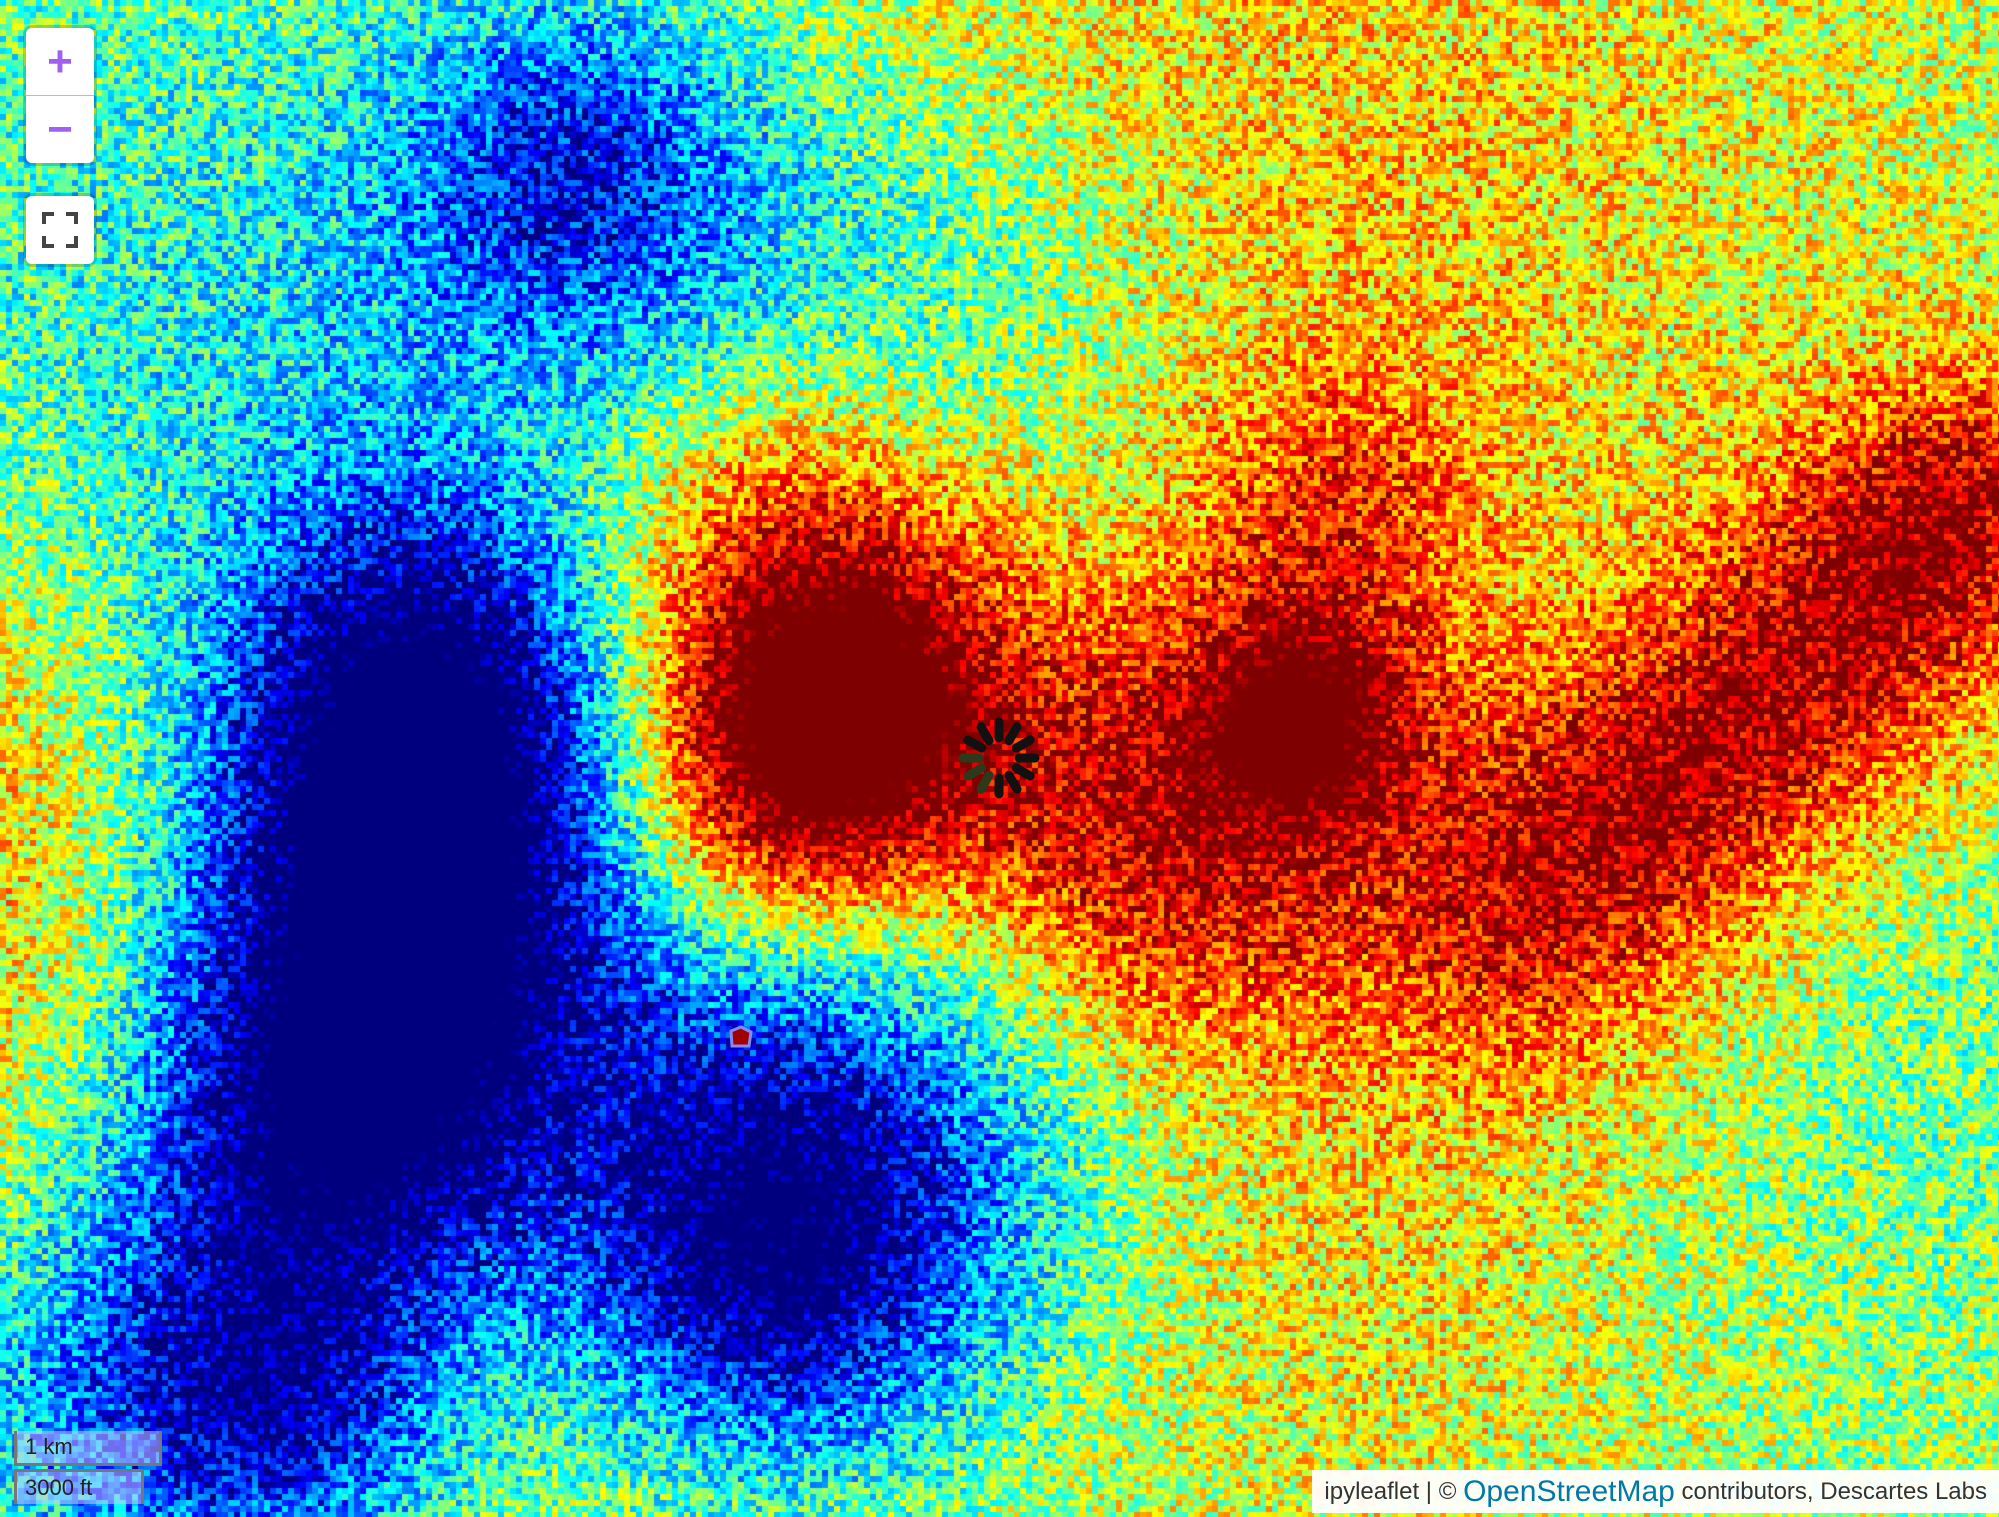 This screenshot has height=1517, width=1999. I want to click on attribution-suffix: contributors, Descartes Labs, so click(1831, 1492).